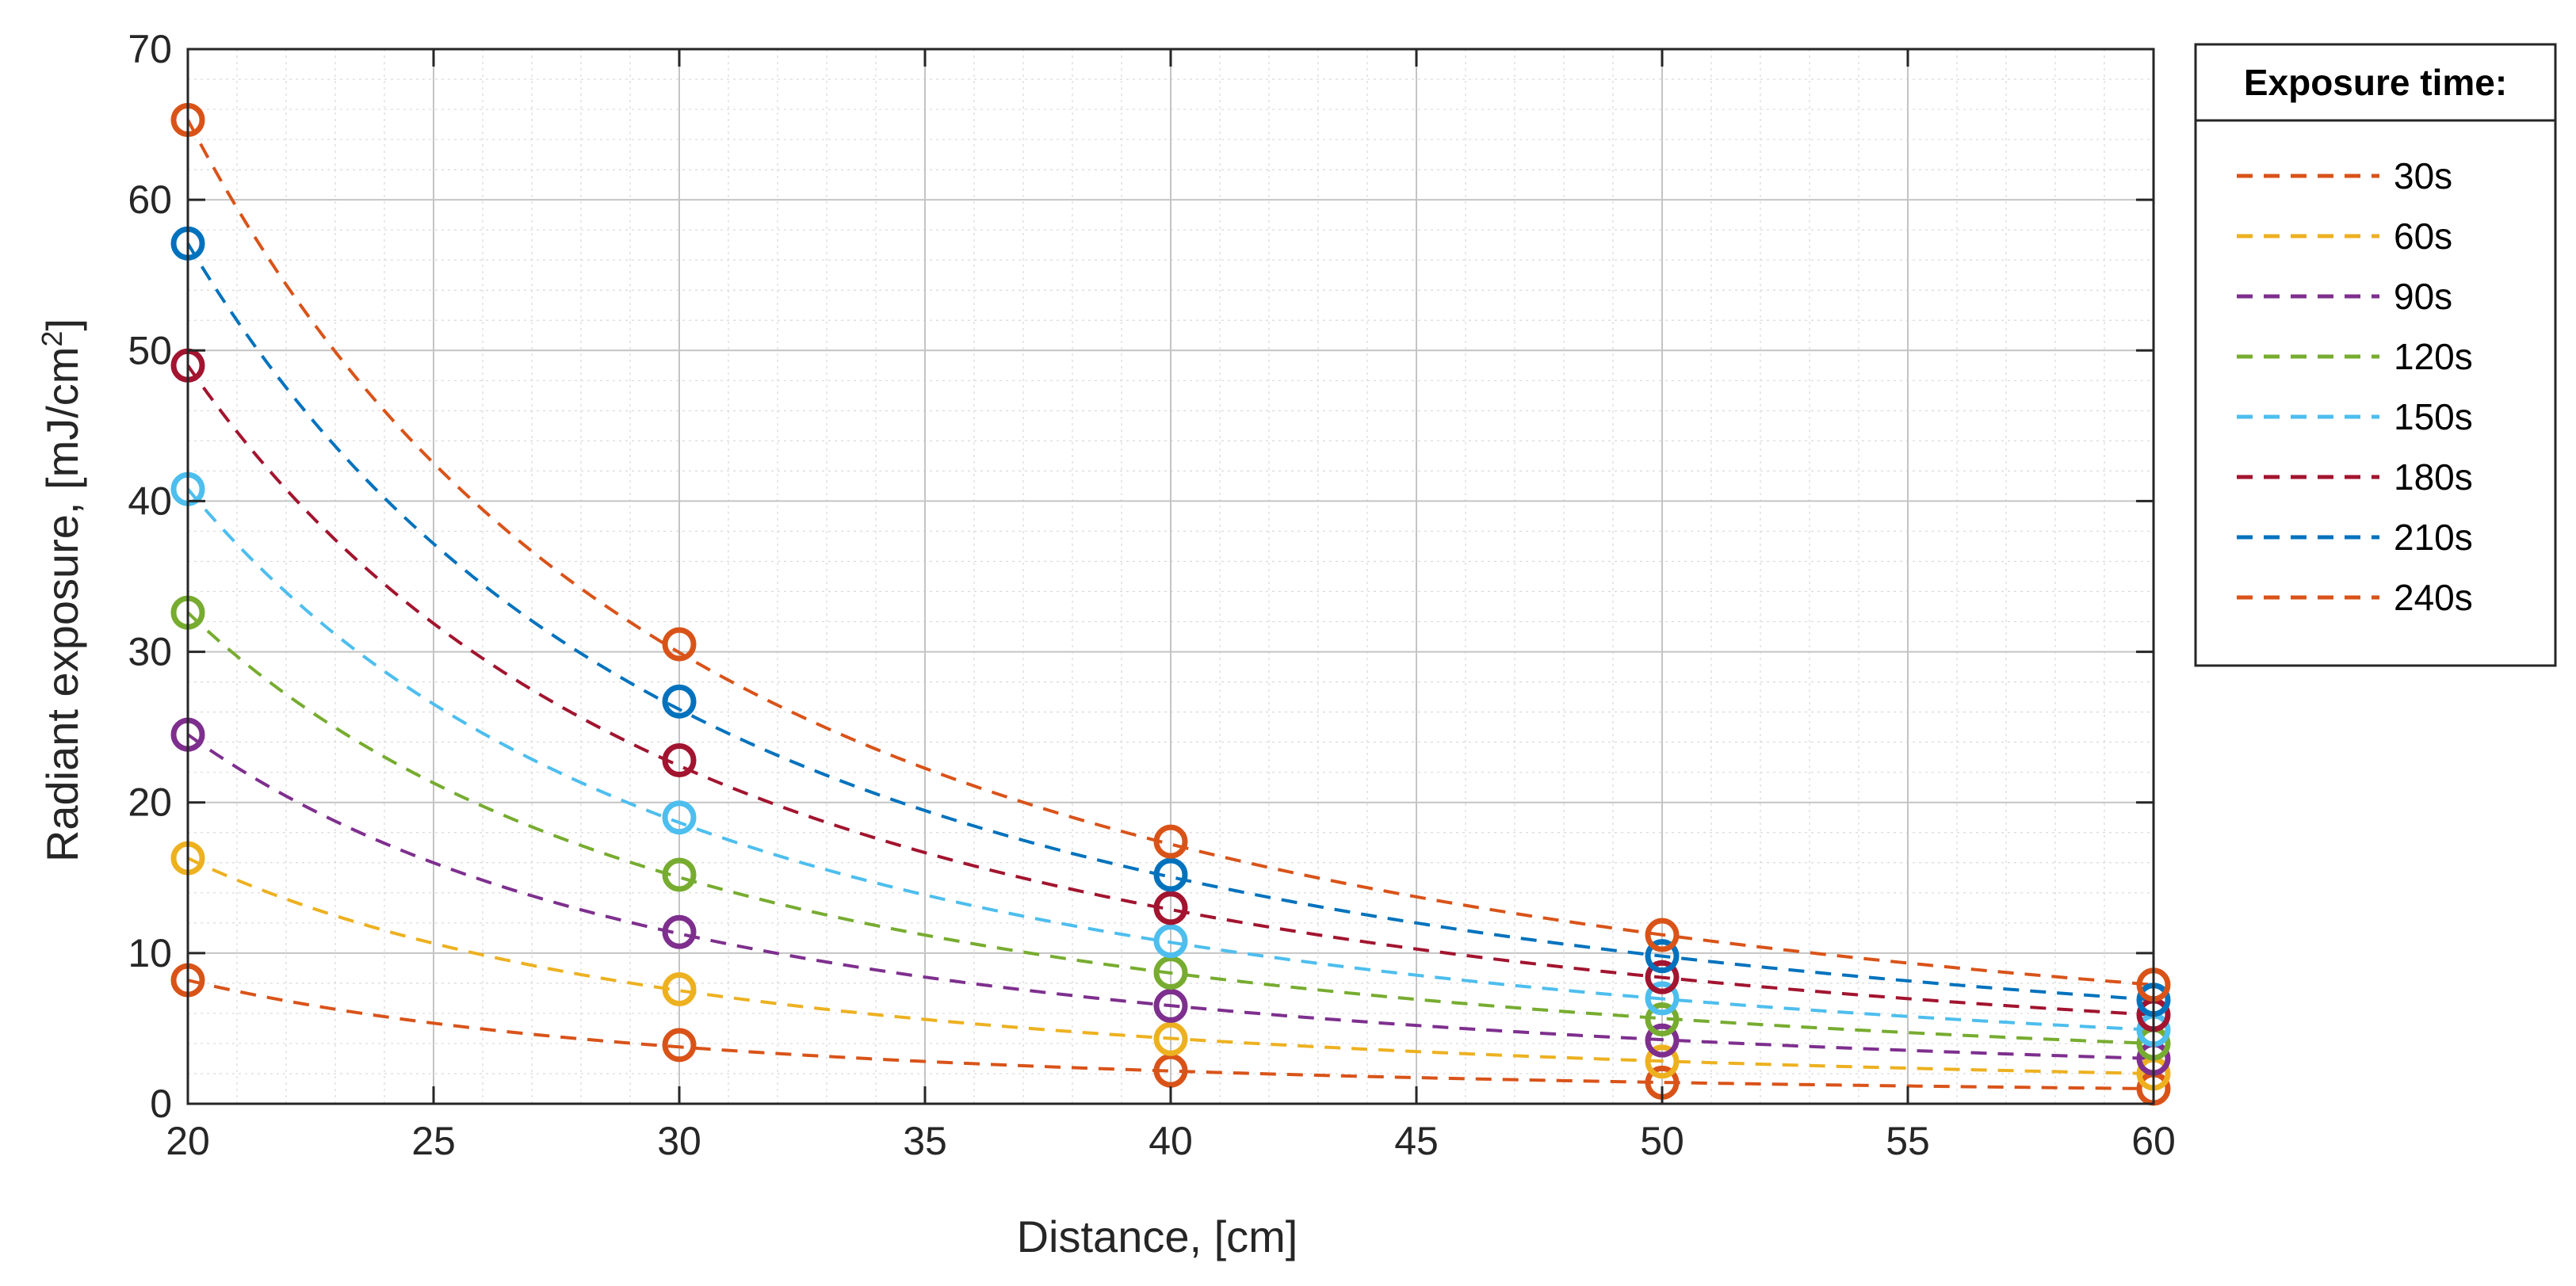 The image size is (2576, 1286). What do you see at coordinates (150, 350) in the screenshot?
I see `y-tick-label: 50` at bounding box center [150, 350].